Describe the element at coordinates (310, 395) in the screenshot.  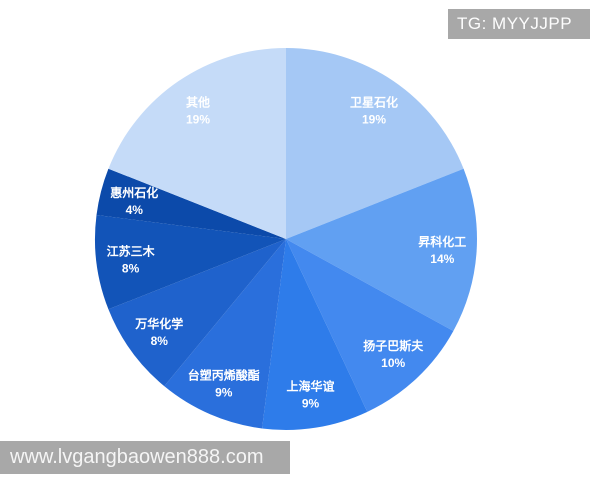
I see `slice-label: 上海华谊 9%` at that location.